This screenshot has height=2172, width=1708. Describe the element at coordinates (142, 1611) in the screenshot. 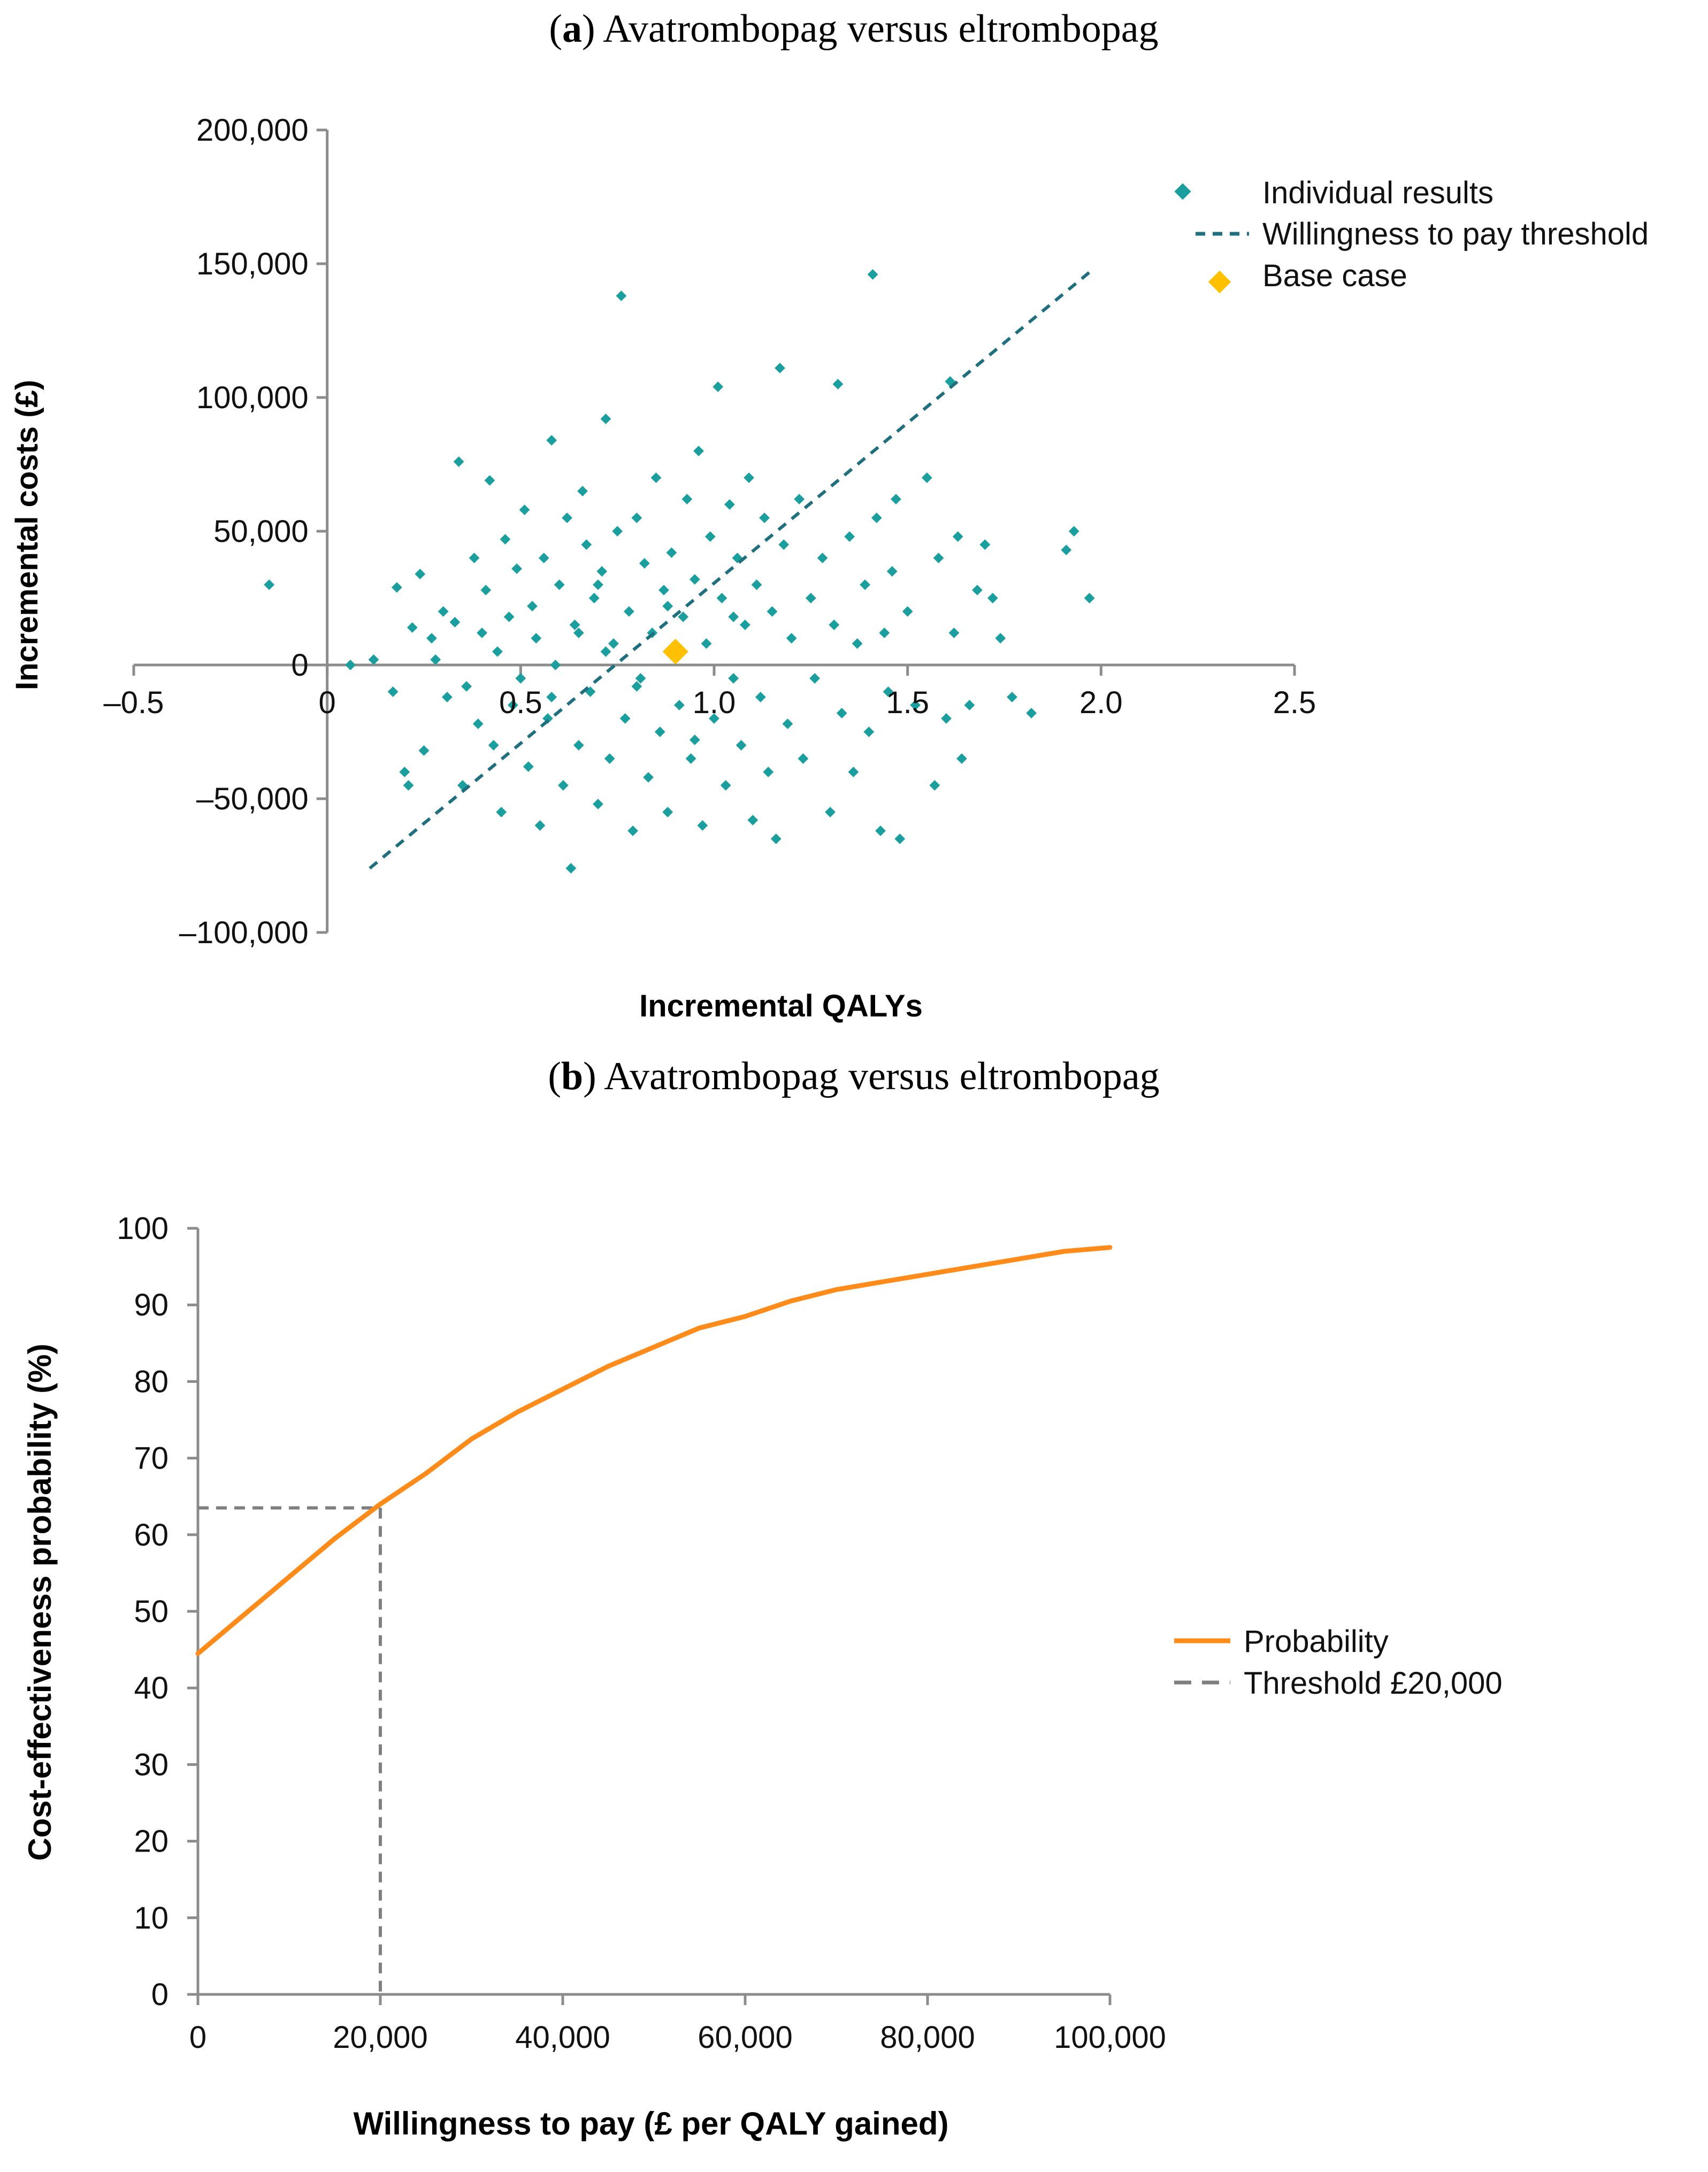

I see `panel-b-y-tick-labels: 0 10 20 30 40 50 60 70 80 90 100` at that location.